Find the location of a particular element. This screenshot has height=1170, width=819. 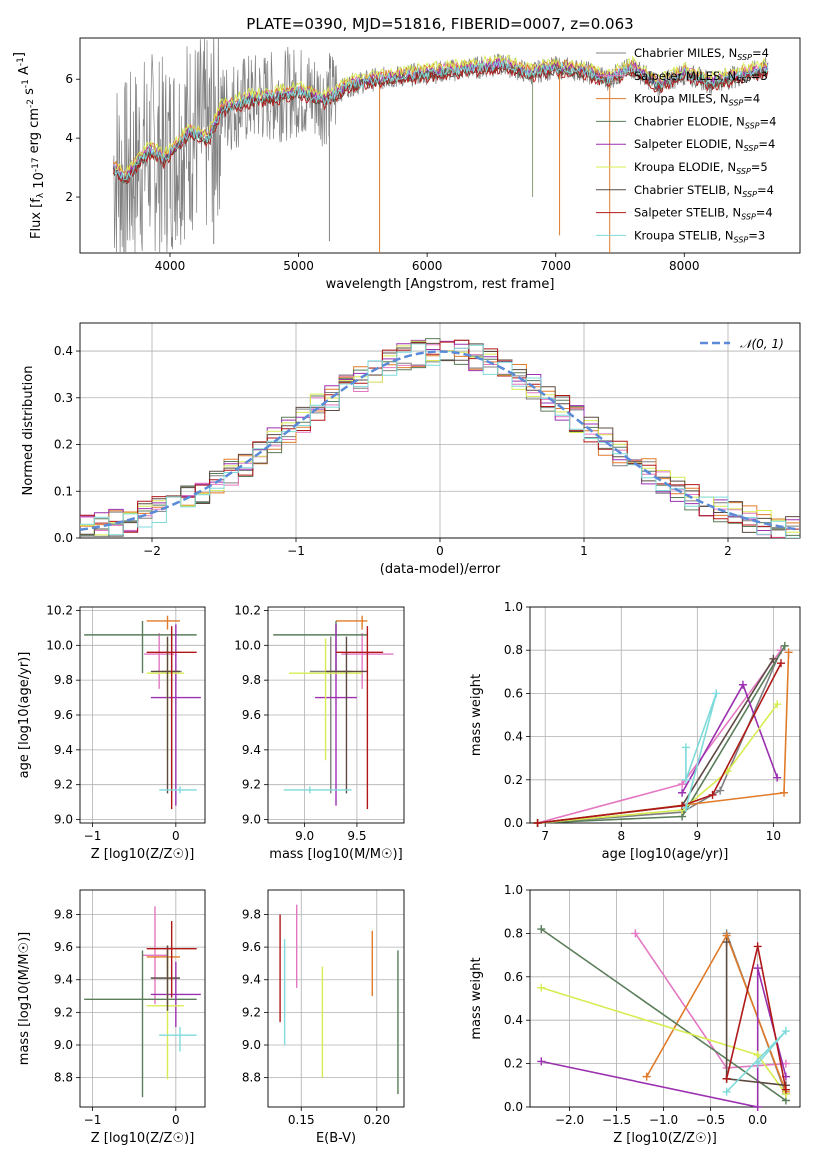

legend-label-0: Chabrier MILES, NSSP=4 is located at coordinates (701, 54).